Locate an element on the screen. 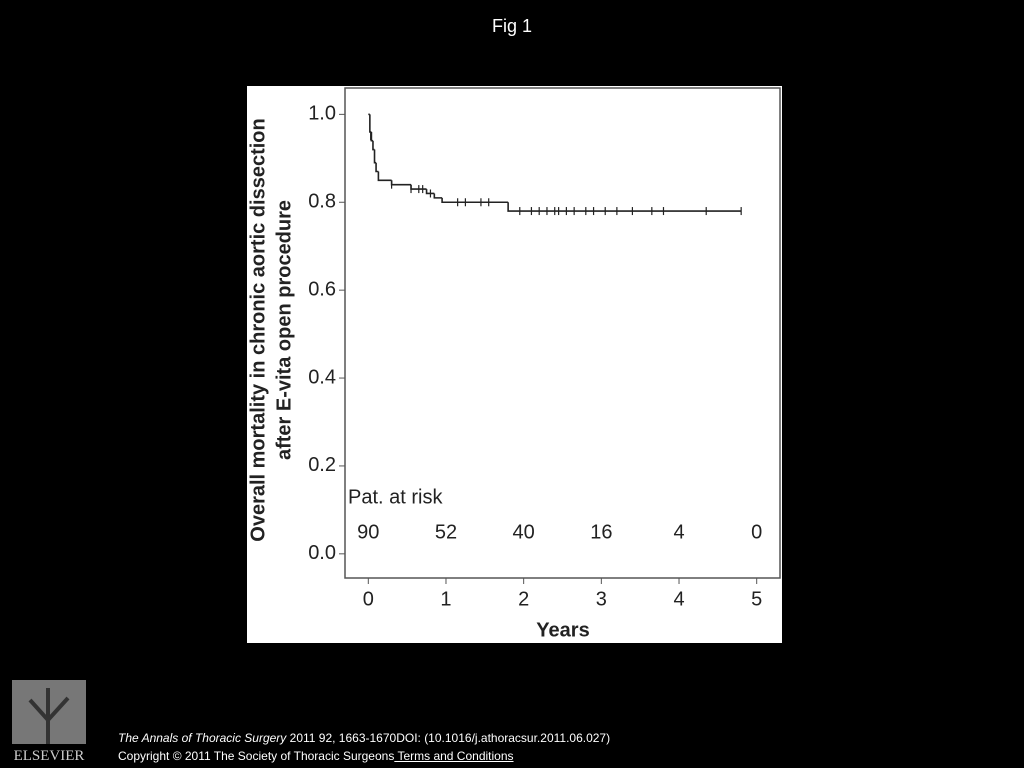  y-tick-label: 0.6 is located at coordinates (322, 289).